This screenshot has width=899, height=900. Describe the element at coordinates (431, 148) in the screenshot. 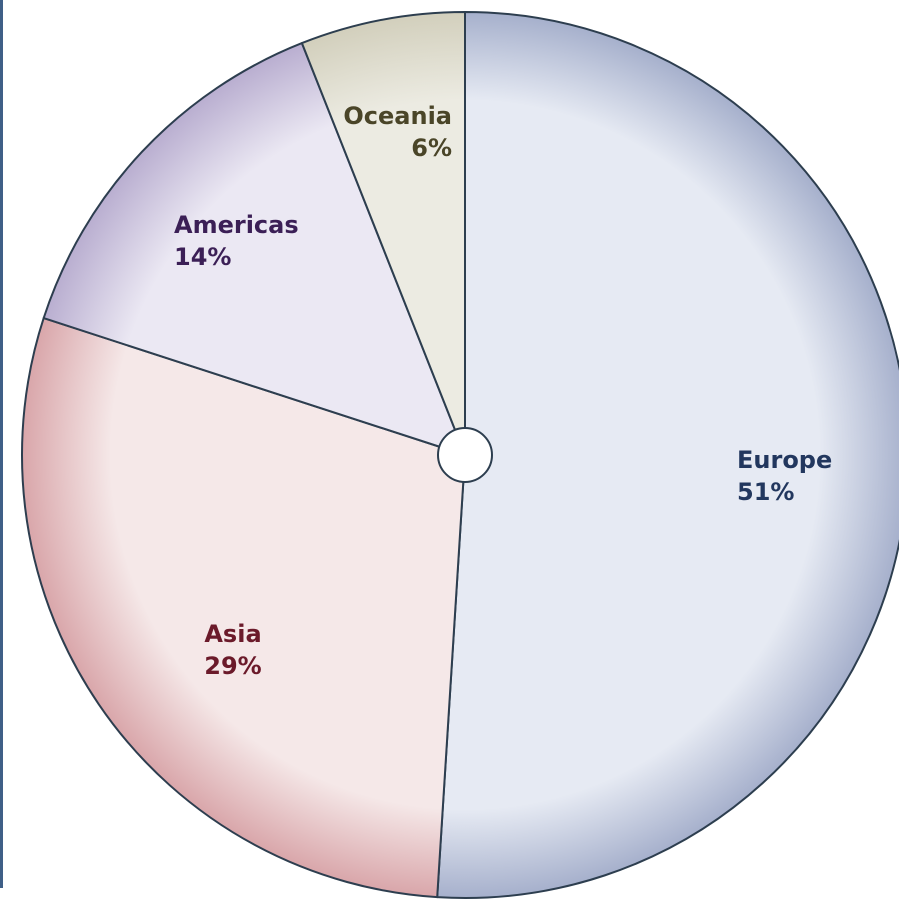

I see `slice-percent-oceania: 6%` at that location.